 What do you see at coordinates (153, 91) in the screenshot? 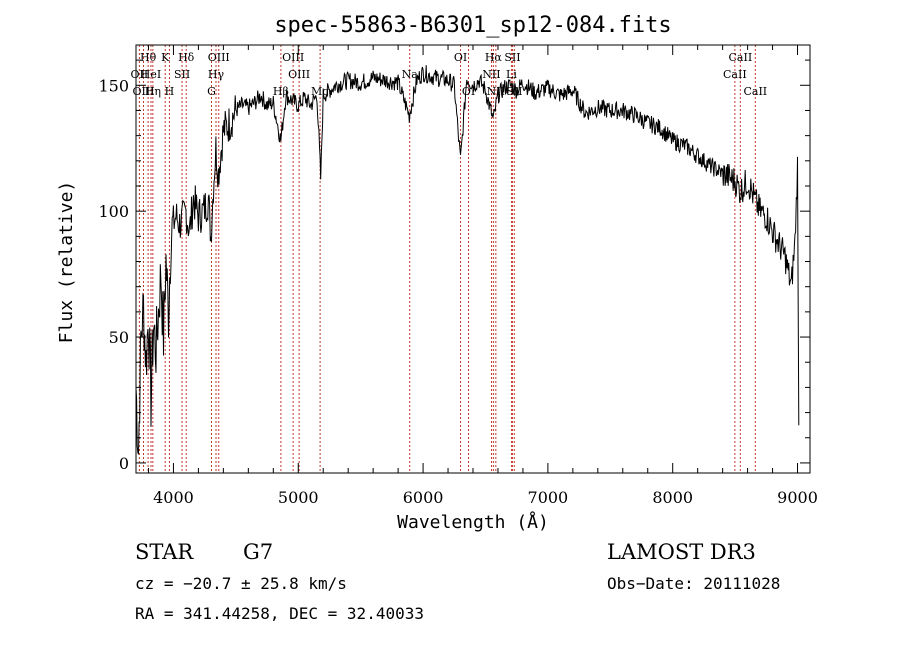
I see `line-marker-label: Hη` at bounding box center [153, 91].